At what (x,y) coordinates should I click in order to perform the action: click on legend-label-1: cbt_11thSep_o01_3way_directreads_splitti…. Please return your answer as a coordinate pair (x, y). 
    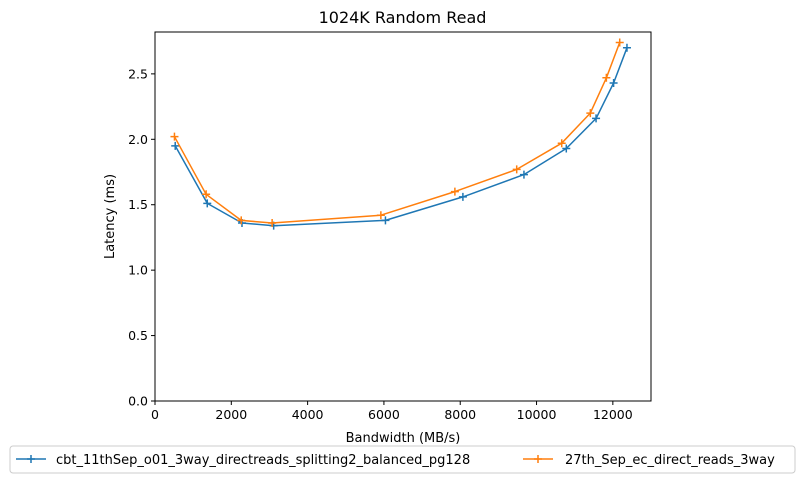
    Looking at the image, I should click on (263, 460).